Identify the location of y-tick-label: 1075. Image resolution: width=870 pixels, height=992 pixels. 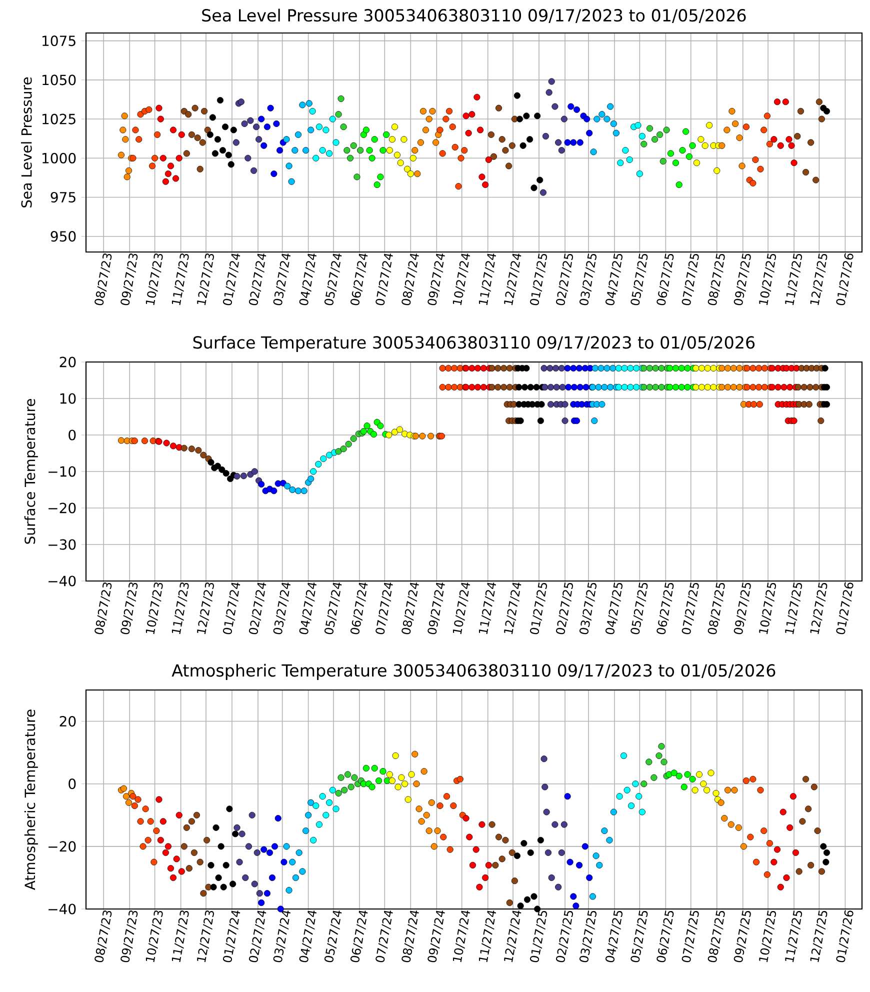
(59, 41).